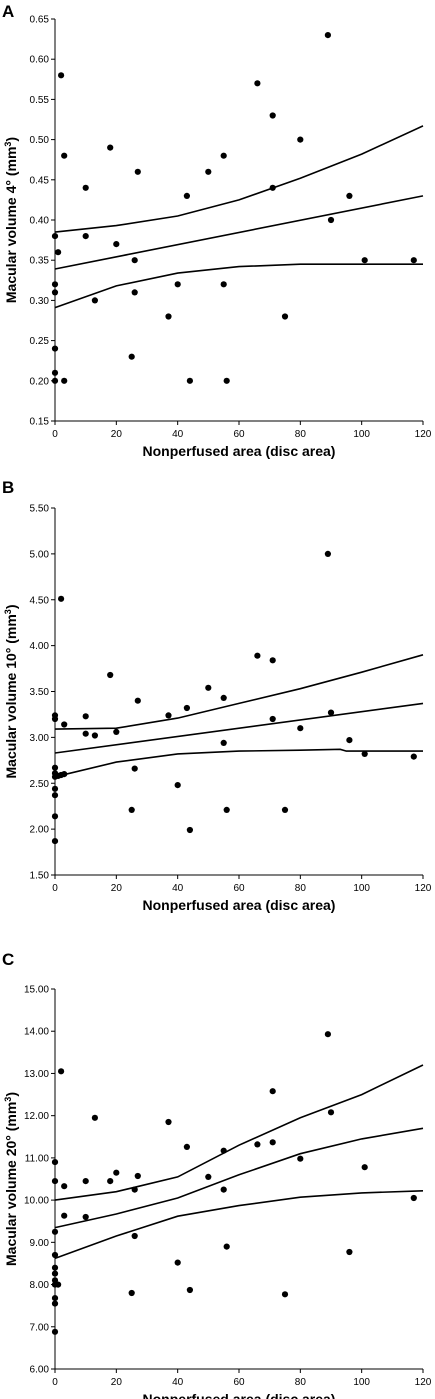 The image size is (435, 1399). Describe the element at coordinates (37, 1158) in the screenshot. I see `y-tick-label: 11.00` at that location.